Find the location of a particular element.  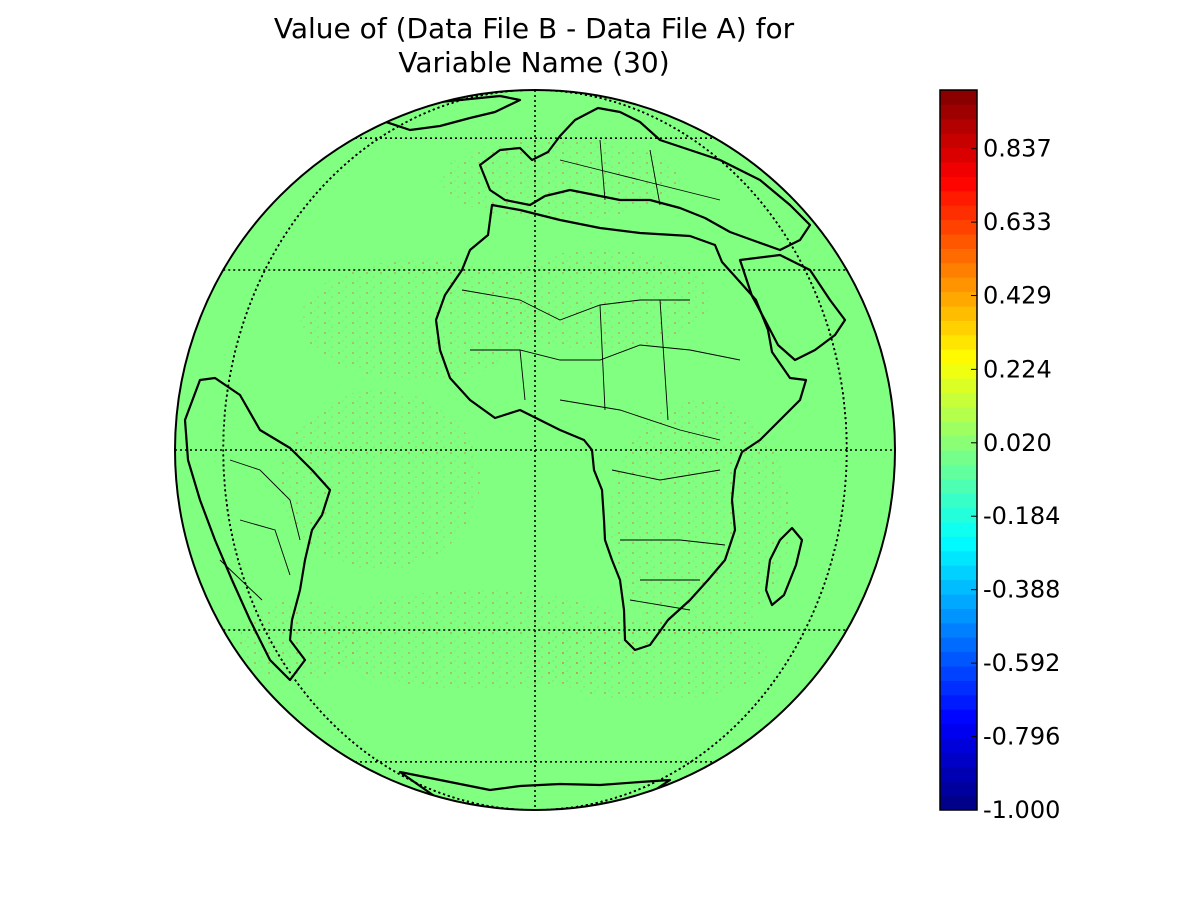

madagascar-coastline is located at coordinates (784, 566).